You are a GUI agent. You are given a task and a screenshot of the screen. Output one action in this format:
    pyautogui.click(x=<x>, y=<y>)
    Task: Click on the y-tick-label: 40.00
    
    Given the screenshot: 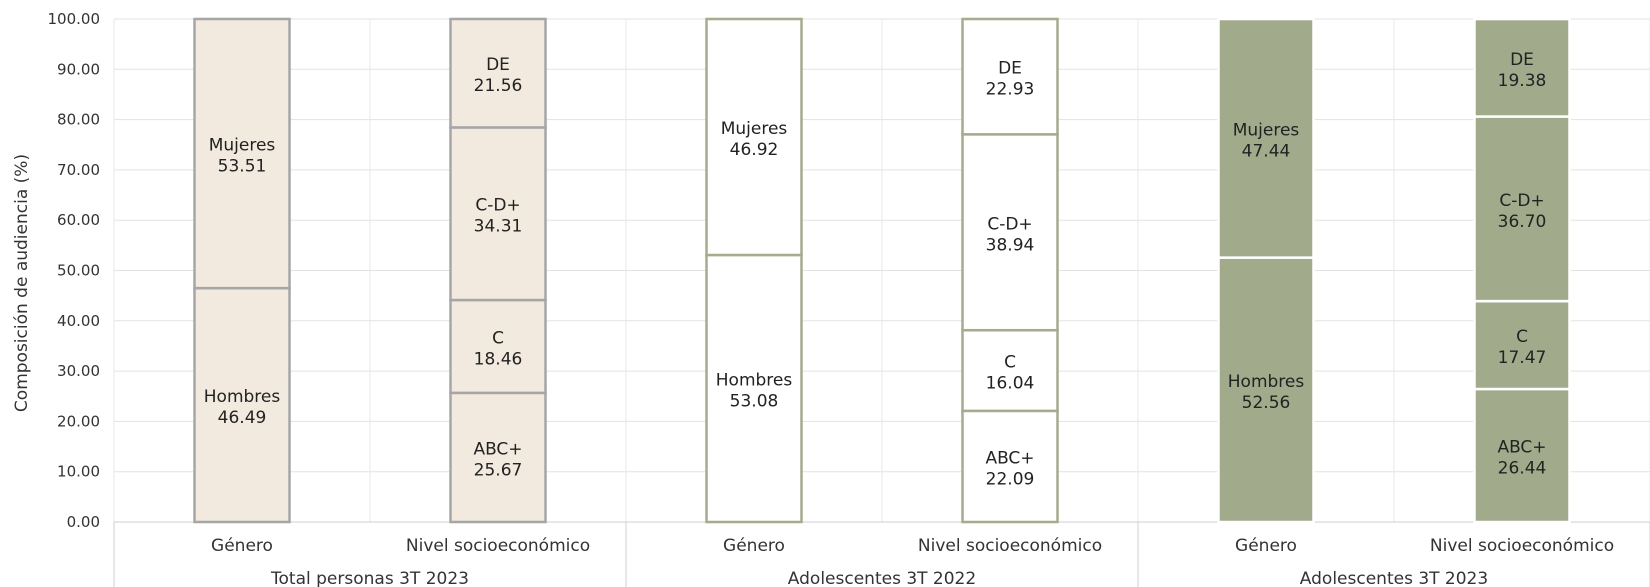 What is the action you would take?
    pyautogui.click(x=78, y=321)
    